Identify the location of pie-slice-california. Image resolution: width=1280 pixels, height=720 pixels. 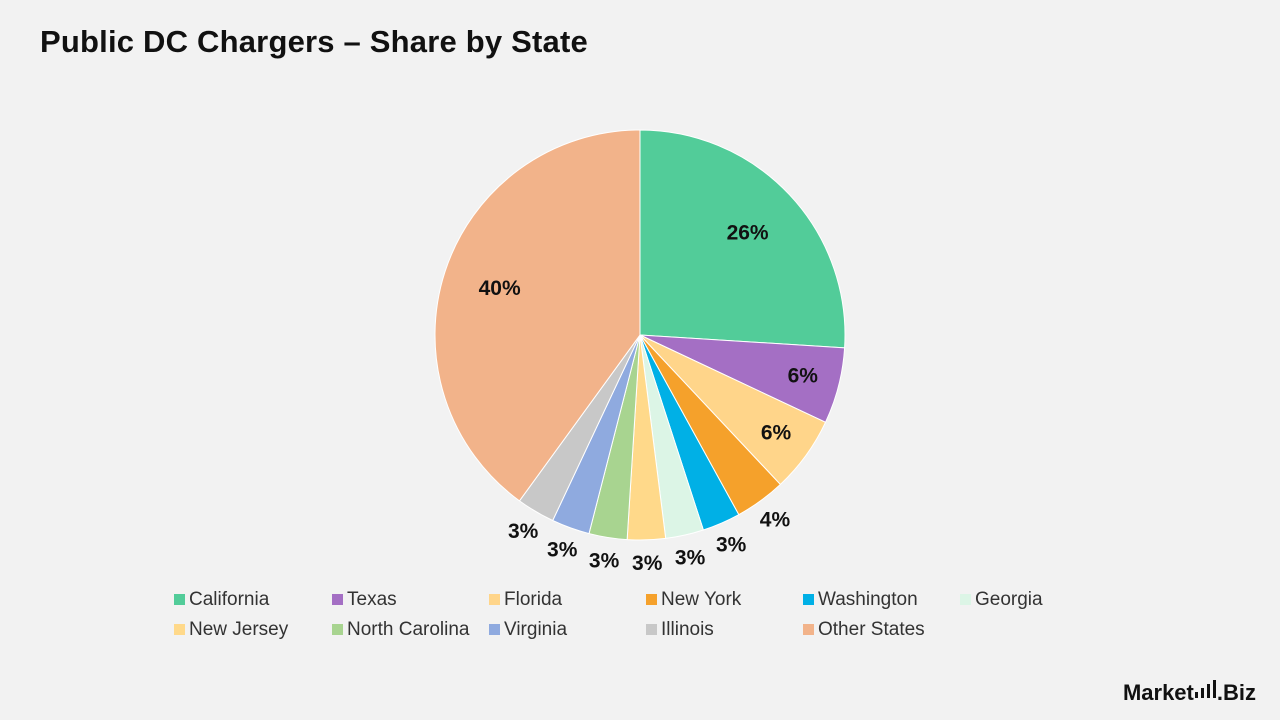
(742, 239).